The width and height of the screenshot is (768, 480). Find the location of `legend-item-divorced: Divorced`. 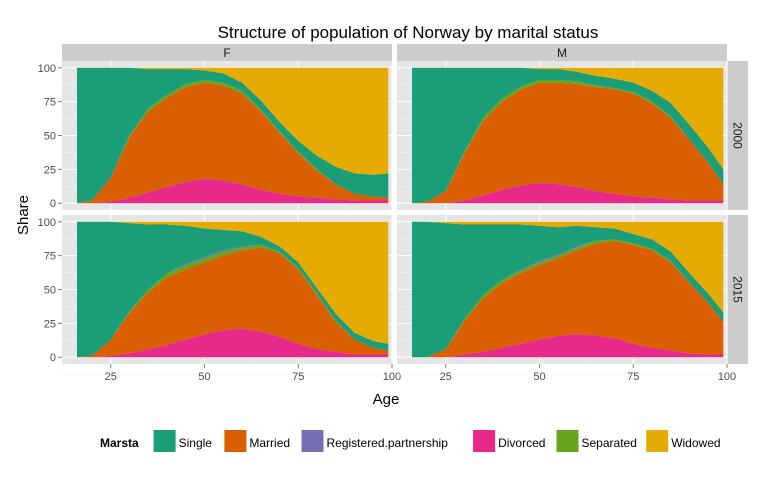

legend-item-divorced: Divorced is located at coordinates (509, 441).